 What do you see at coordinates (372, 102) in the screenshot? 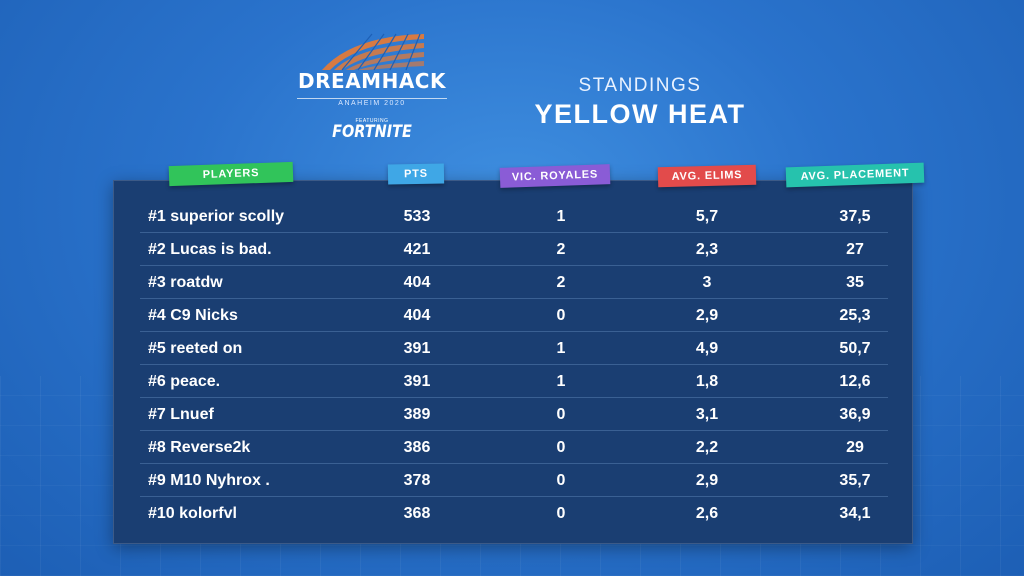
I see `logo-location: ANAHEIM 2020` at bounding box center [372, 102].